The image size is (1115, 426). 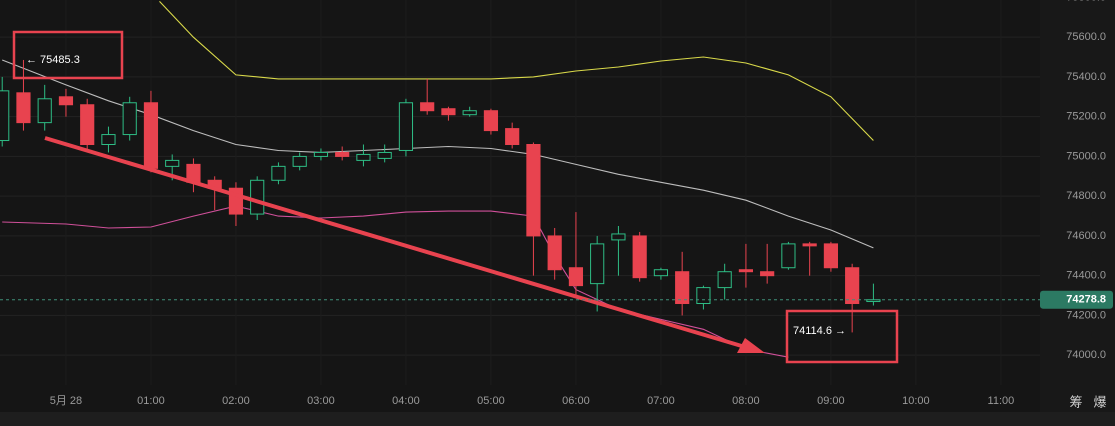 What do you see at coordinates (1086, 236) in the screenshot?
I see `y-tick-label: 74600.0` at bounding box center [1086, 236].